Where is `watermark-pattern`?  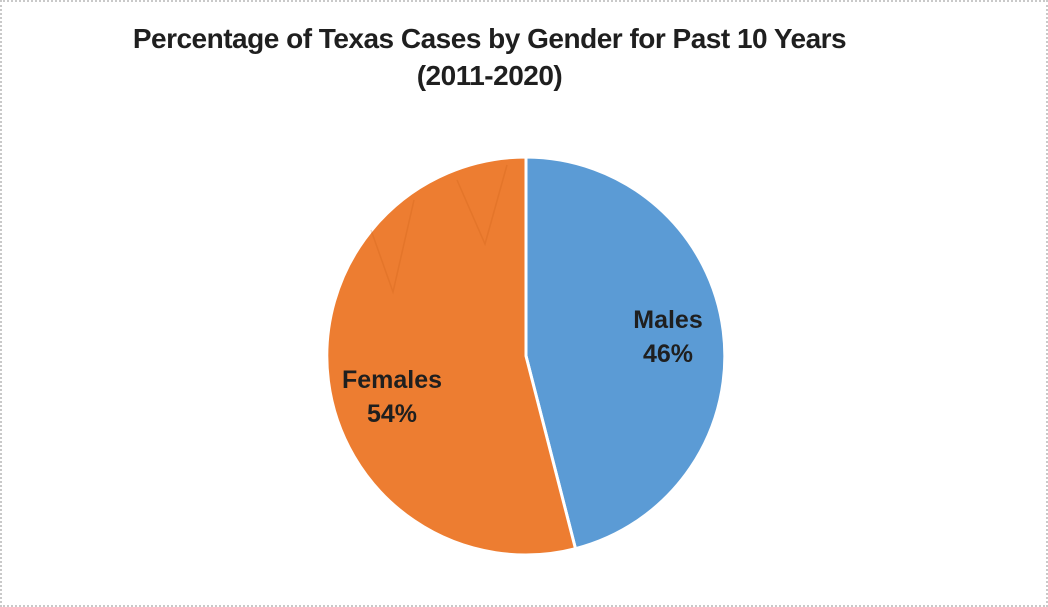
watermark-pattern is located at coordinates (439, 229).